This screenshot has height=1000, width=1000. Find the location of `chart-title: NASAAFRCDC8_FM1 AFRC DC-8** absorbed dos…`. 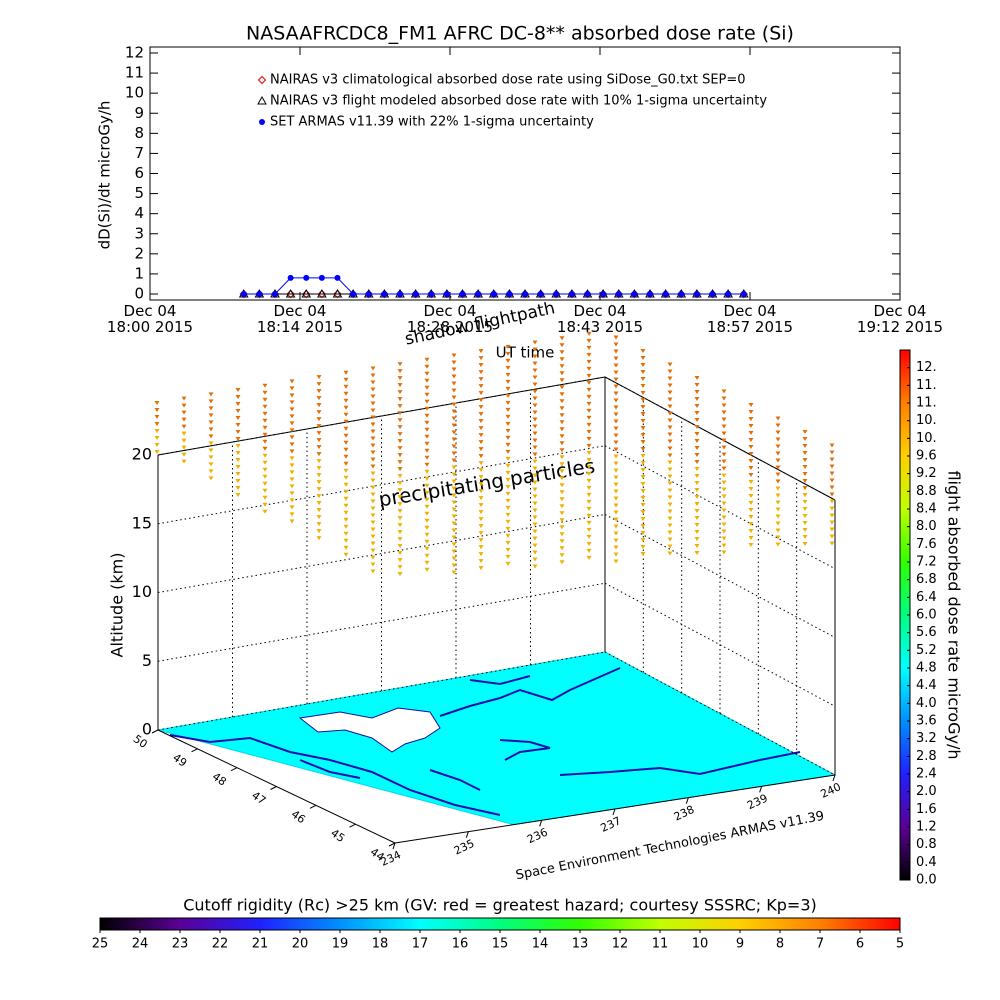

chart-title: NASAAFRCDC8_FM1 AFRC DC-8** absorbed dos… is located at coordinates (520, 34).